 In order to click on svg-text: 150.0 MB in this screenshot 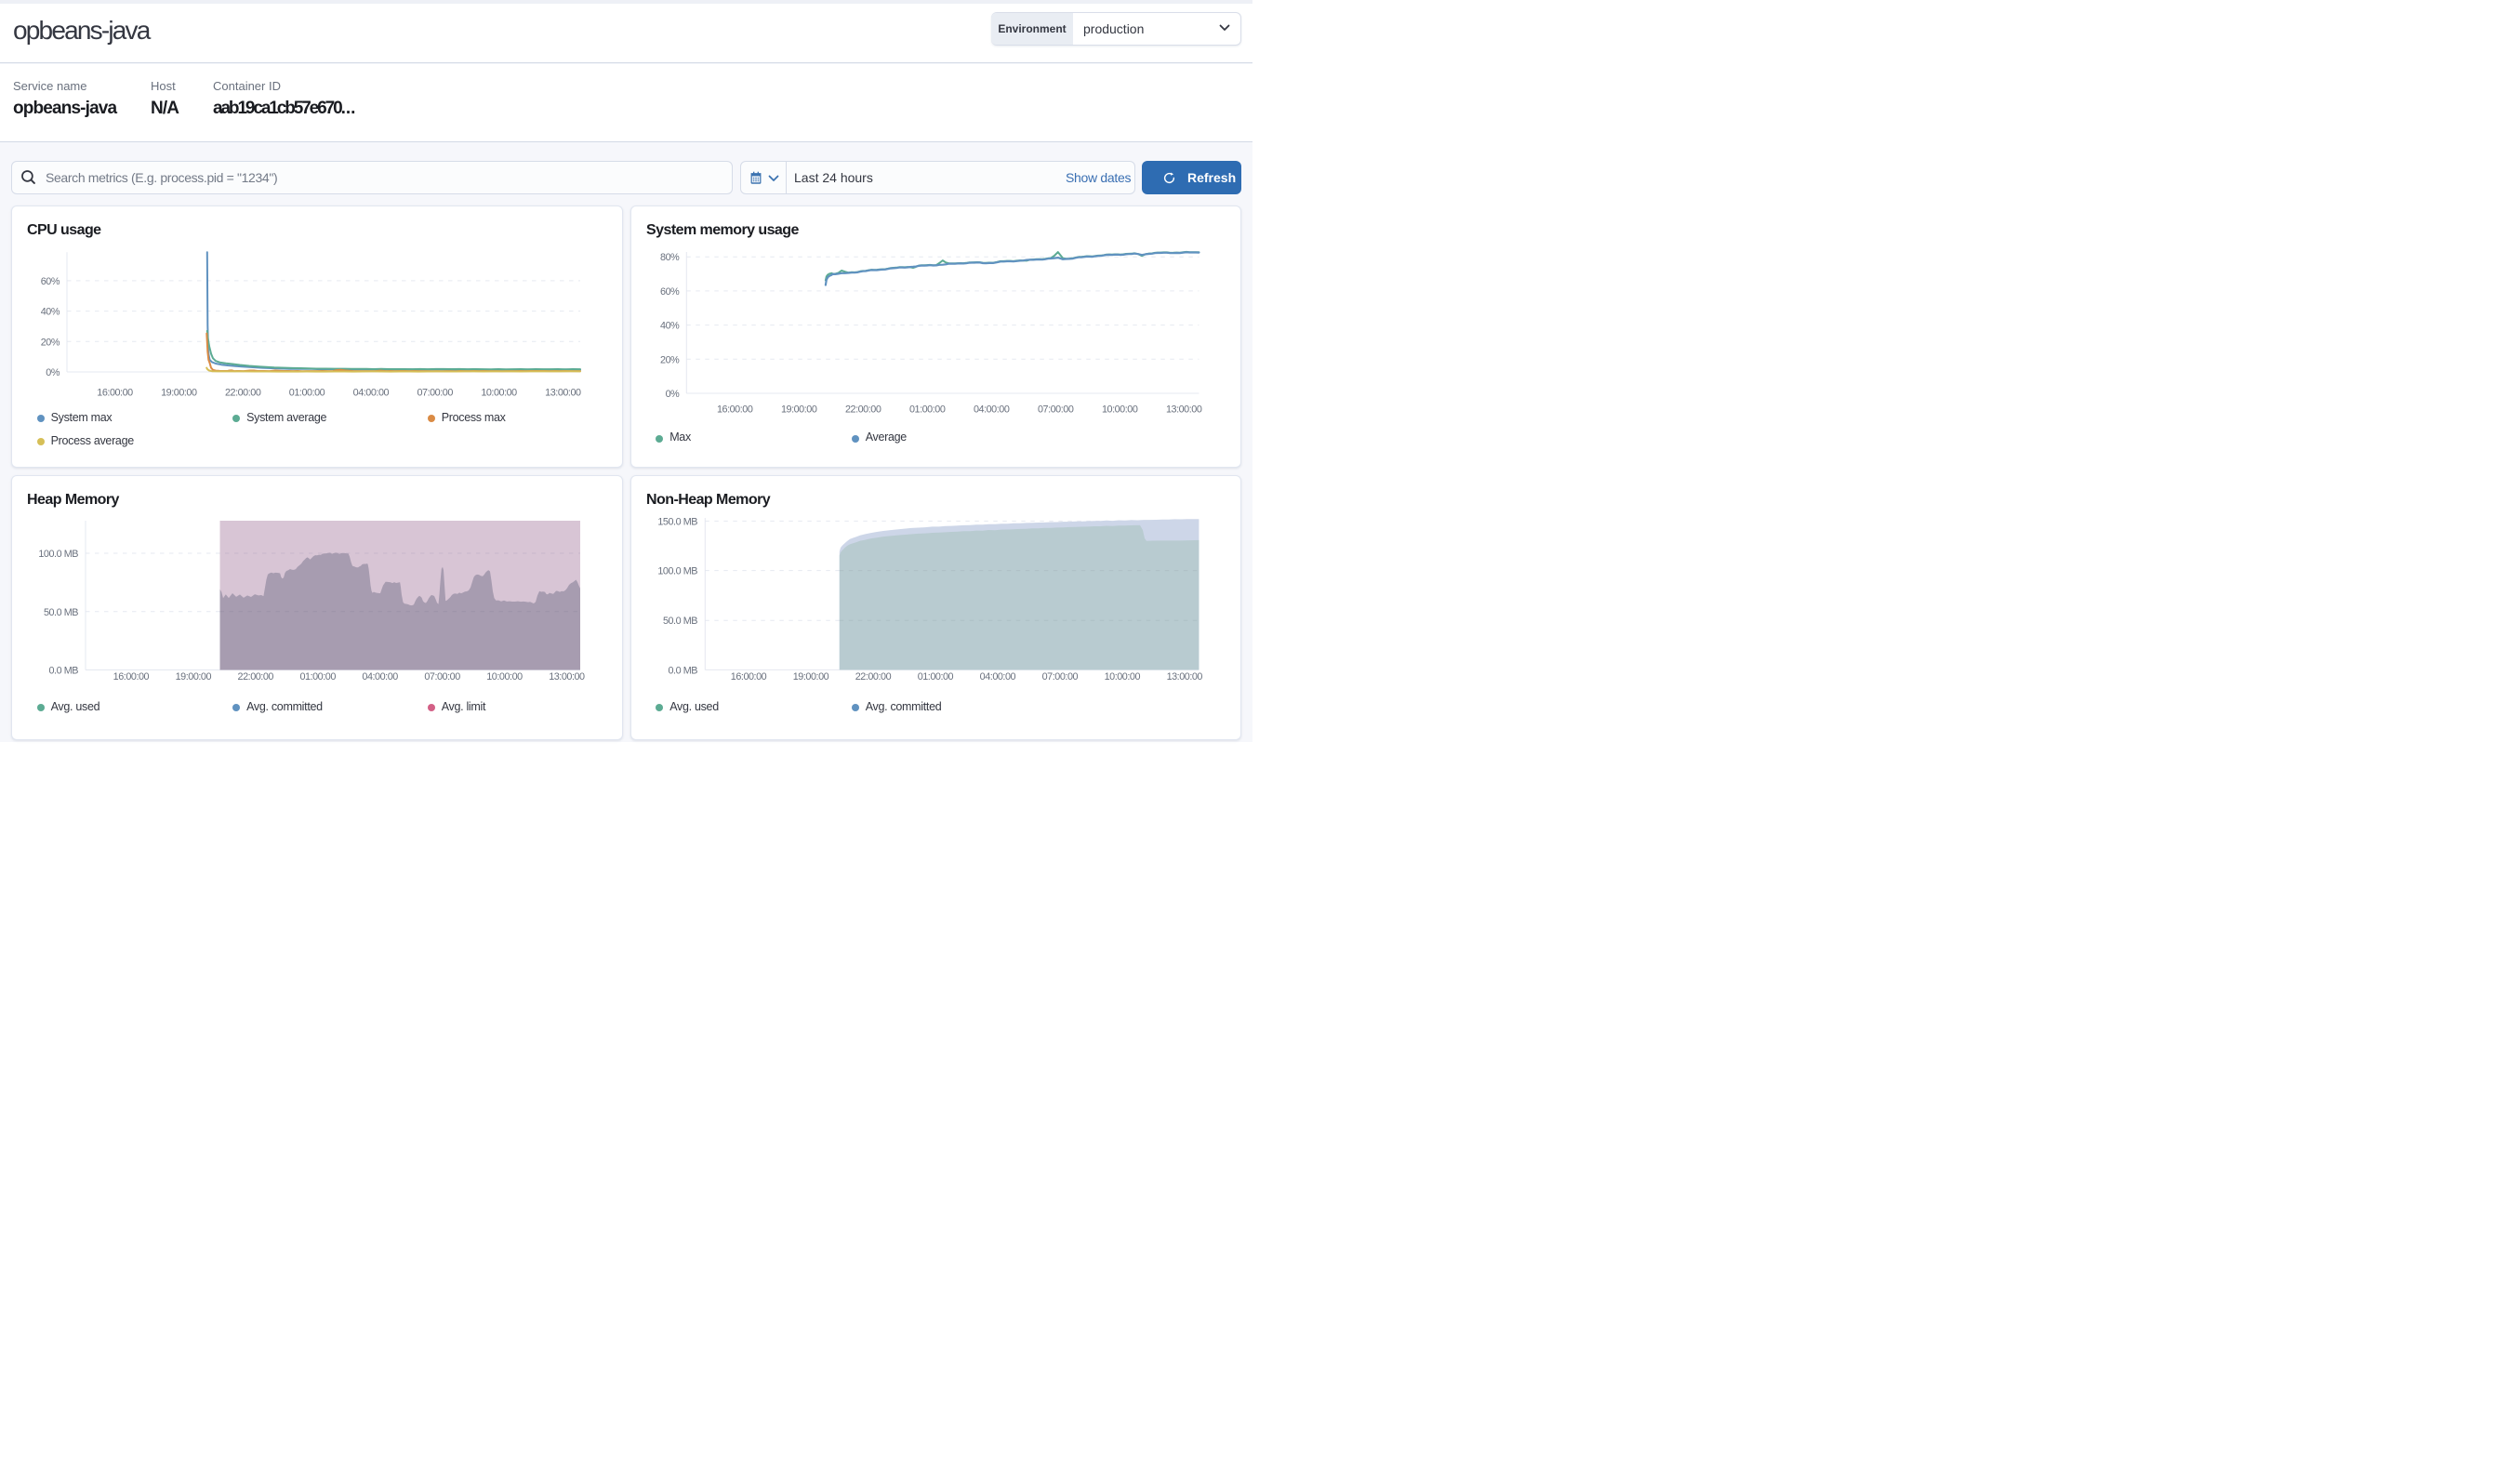, I will do `click(677, 521)`.